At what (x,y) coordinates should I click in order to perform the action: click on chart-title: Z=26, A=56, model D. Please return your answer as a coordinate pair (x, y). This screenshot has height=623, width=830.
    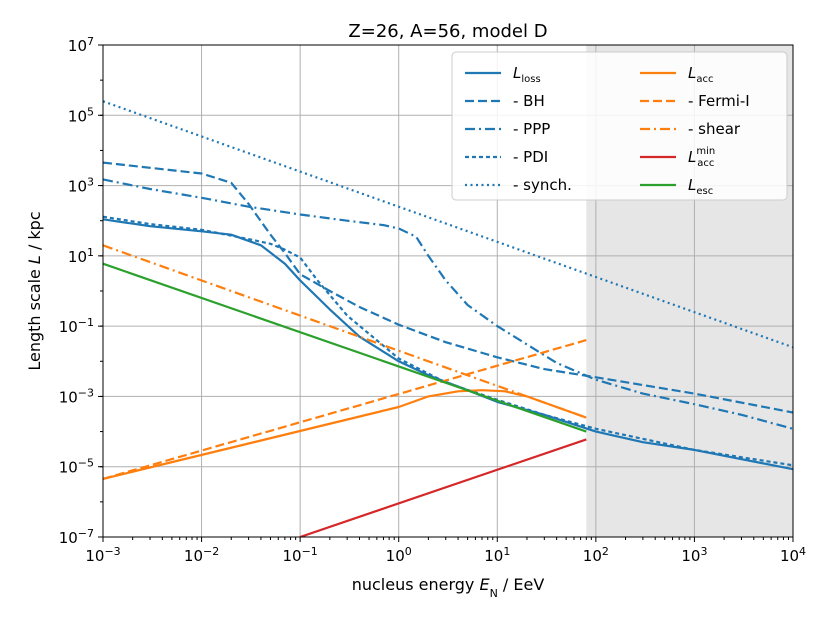
    Looking at the image, I should click on (447, 31).